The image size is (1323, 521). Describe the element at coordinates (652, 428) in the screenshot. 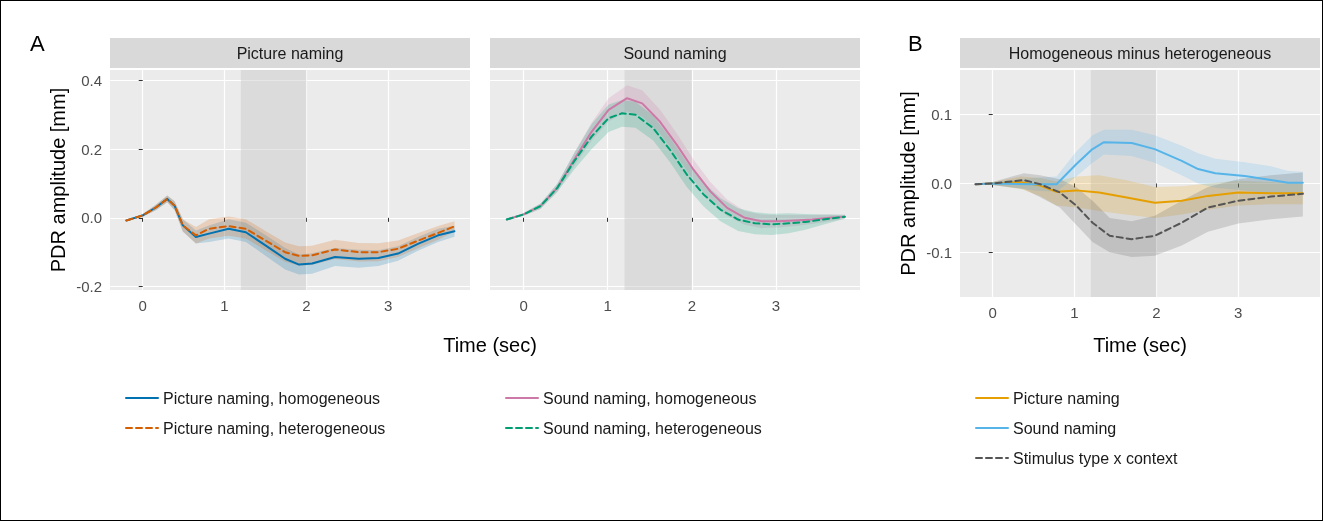

I see `legend-label: Sound naming, heterogeneous` at that location.